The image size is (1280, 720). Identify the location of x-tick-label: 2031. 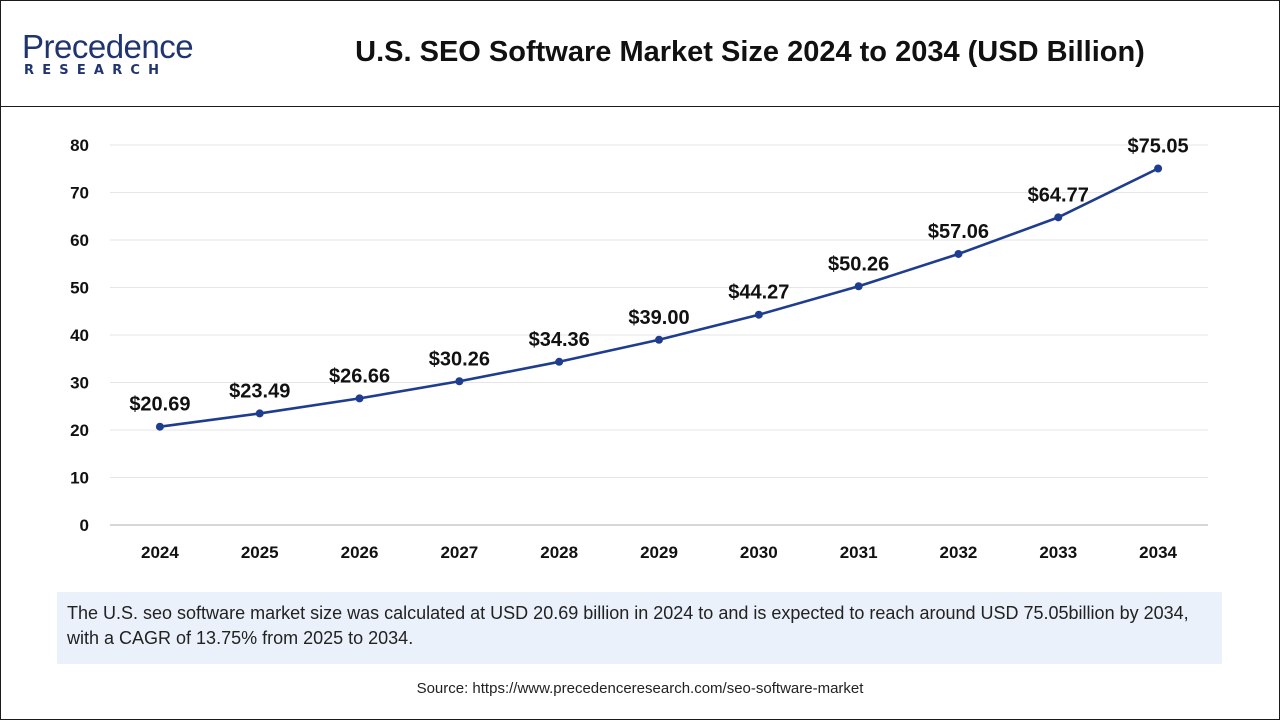
(859, 552).